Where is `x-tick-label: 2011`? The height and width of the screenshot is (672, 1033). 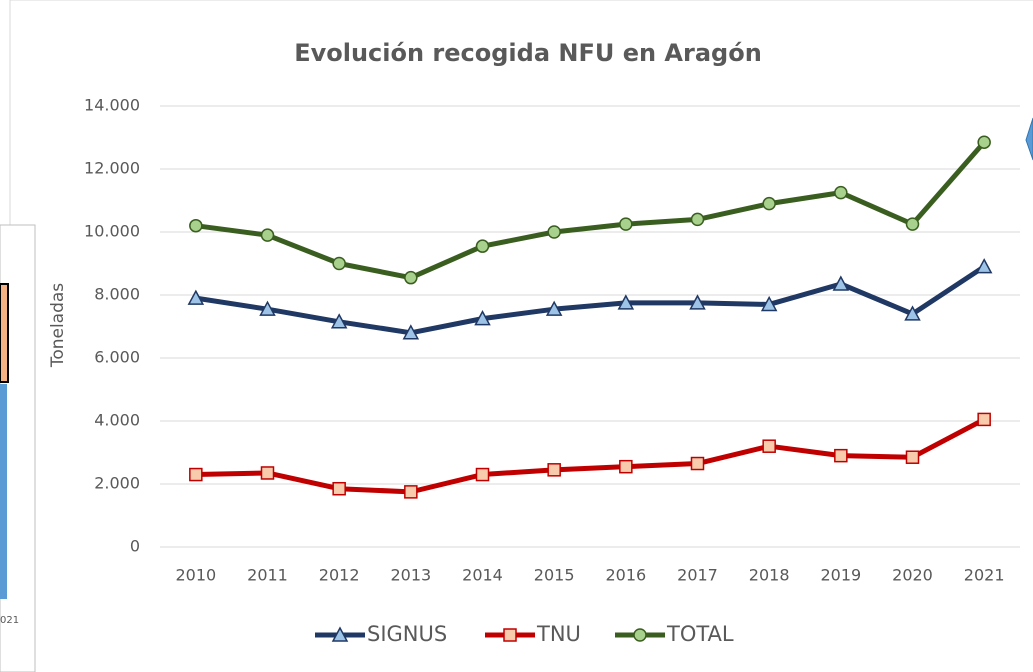 x-tick-label: 2011 is located at coordinates (267, 575).